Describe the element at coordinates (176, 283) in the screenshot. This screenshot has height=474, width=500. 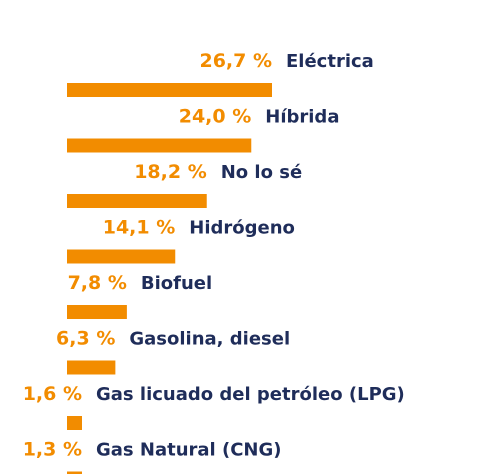
I see `category-label-4: Biofuel` at that location.